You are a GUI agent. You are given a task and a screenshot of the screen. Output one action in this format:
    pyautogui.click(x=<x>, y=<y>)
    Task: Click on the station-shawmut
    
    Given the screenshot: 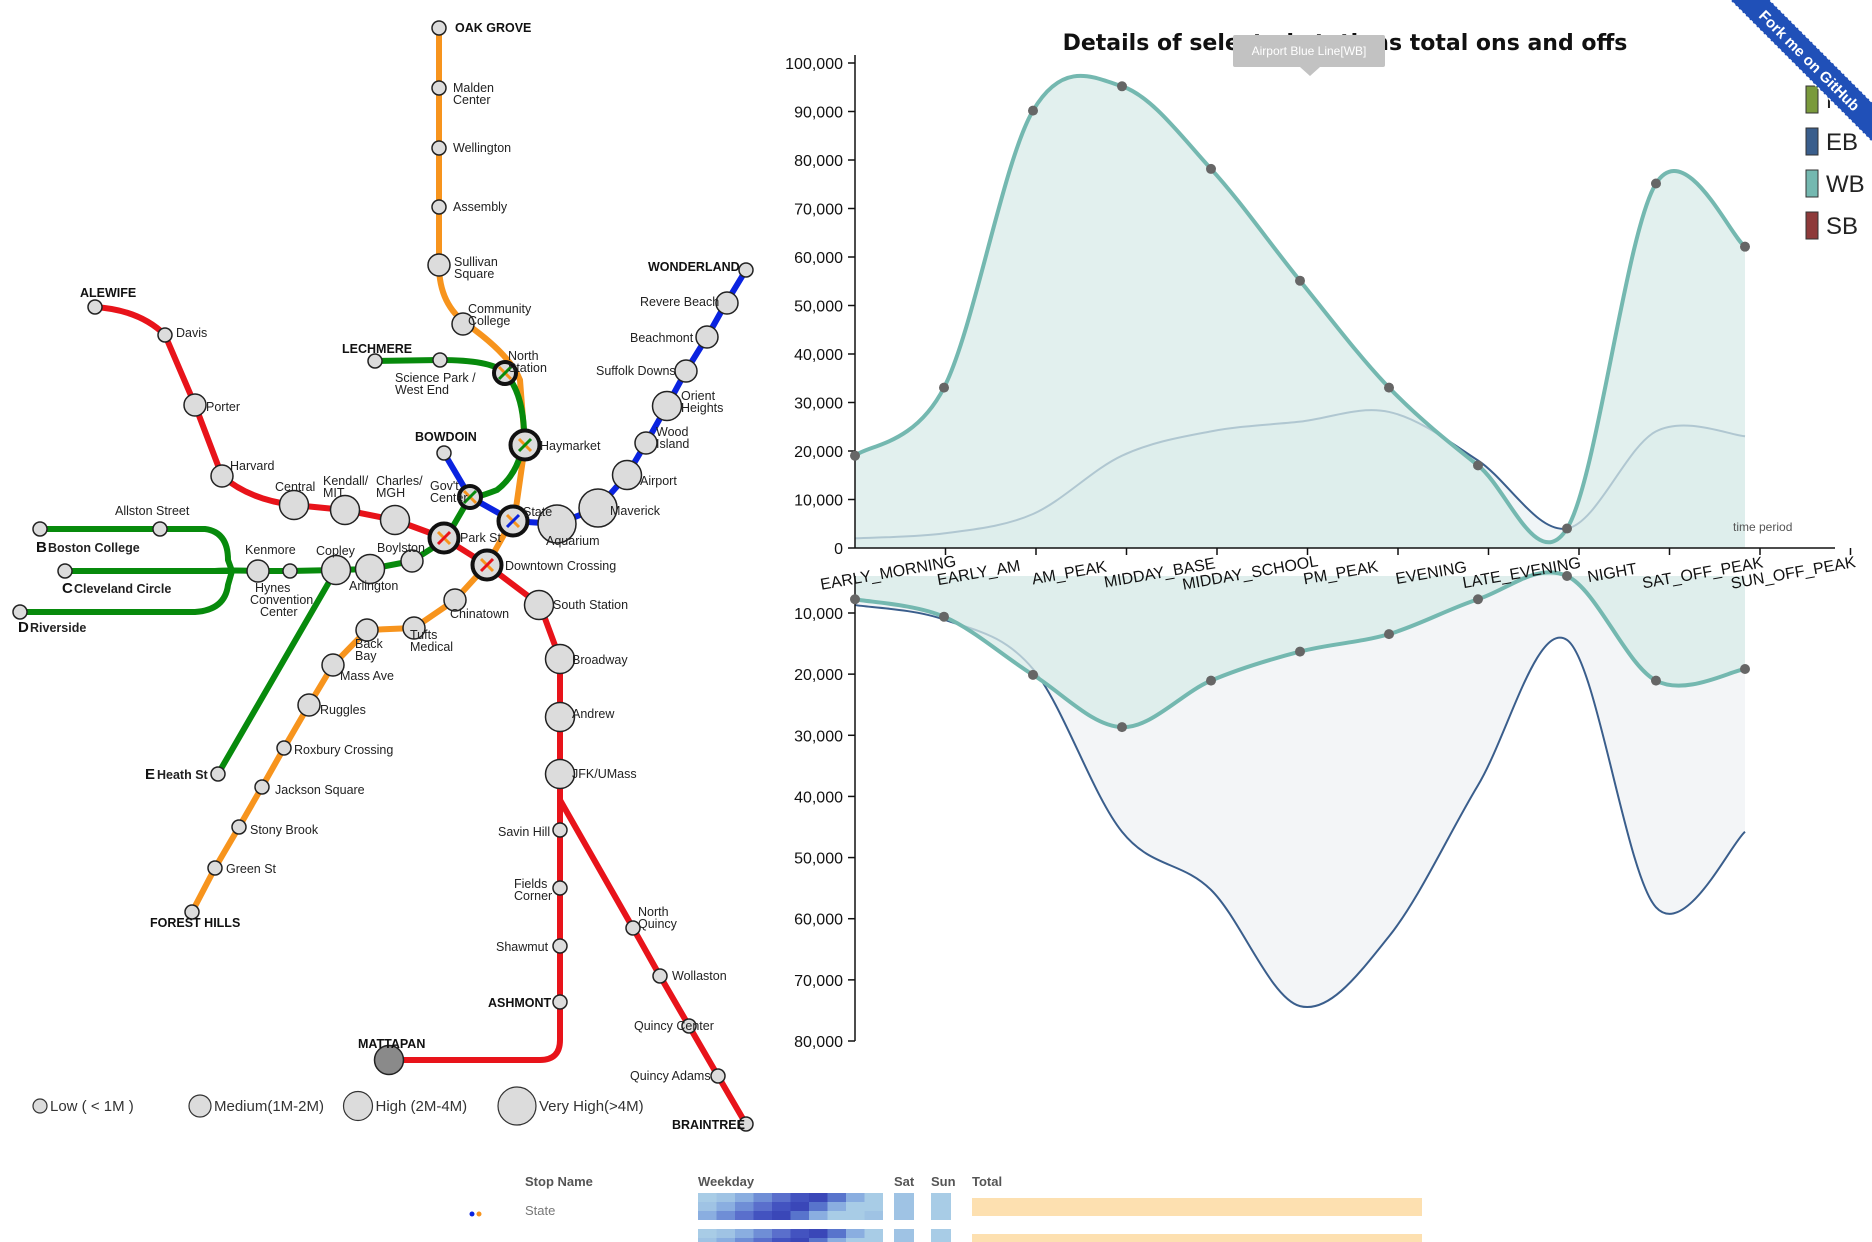 What is the action you would take?
    pyautogui.click(x=560, y=946)
    